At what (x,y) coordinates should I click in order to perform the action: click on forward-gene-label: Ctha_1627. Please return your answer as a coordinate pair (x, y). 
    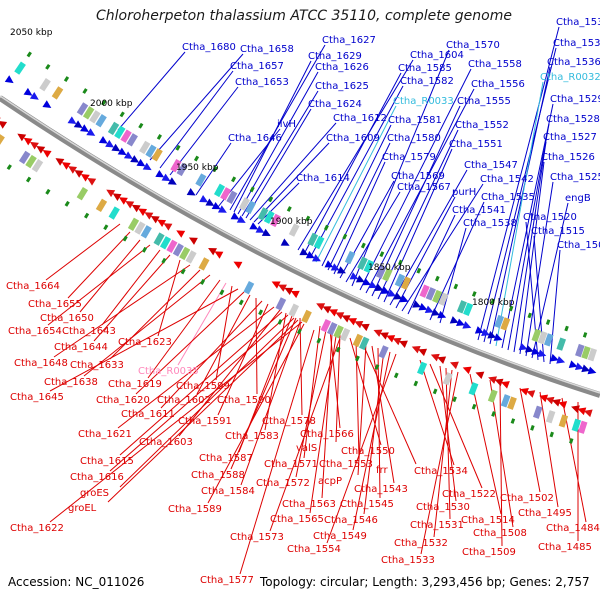
    Looking at the image, I should click on (349, 40).